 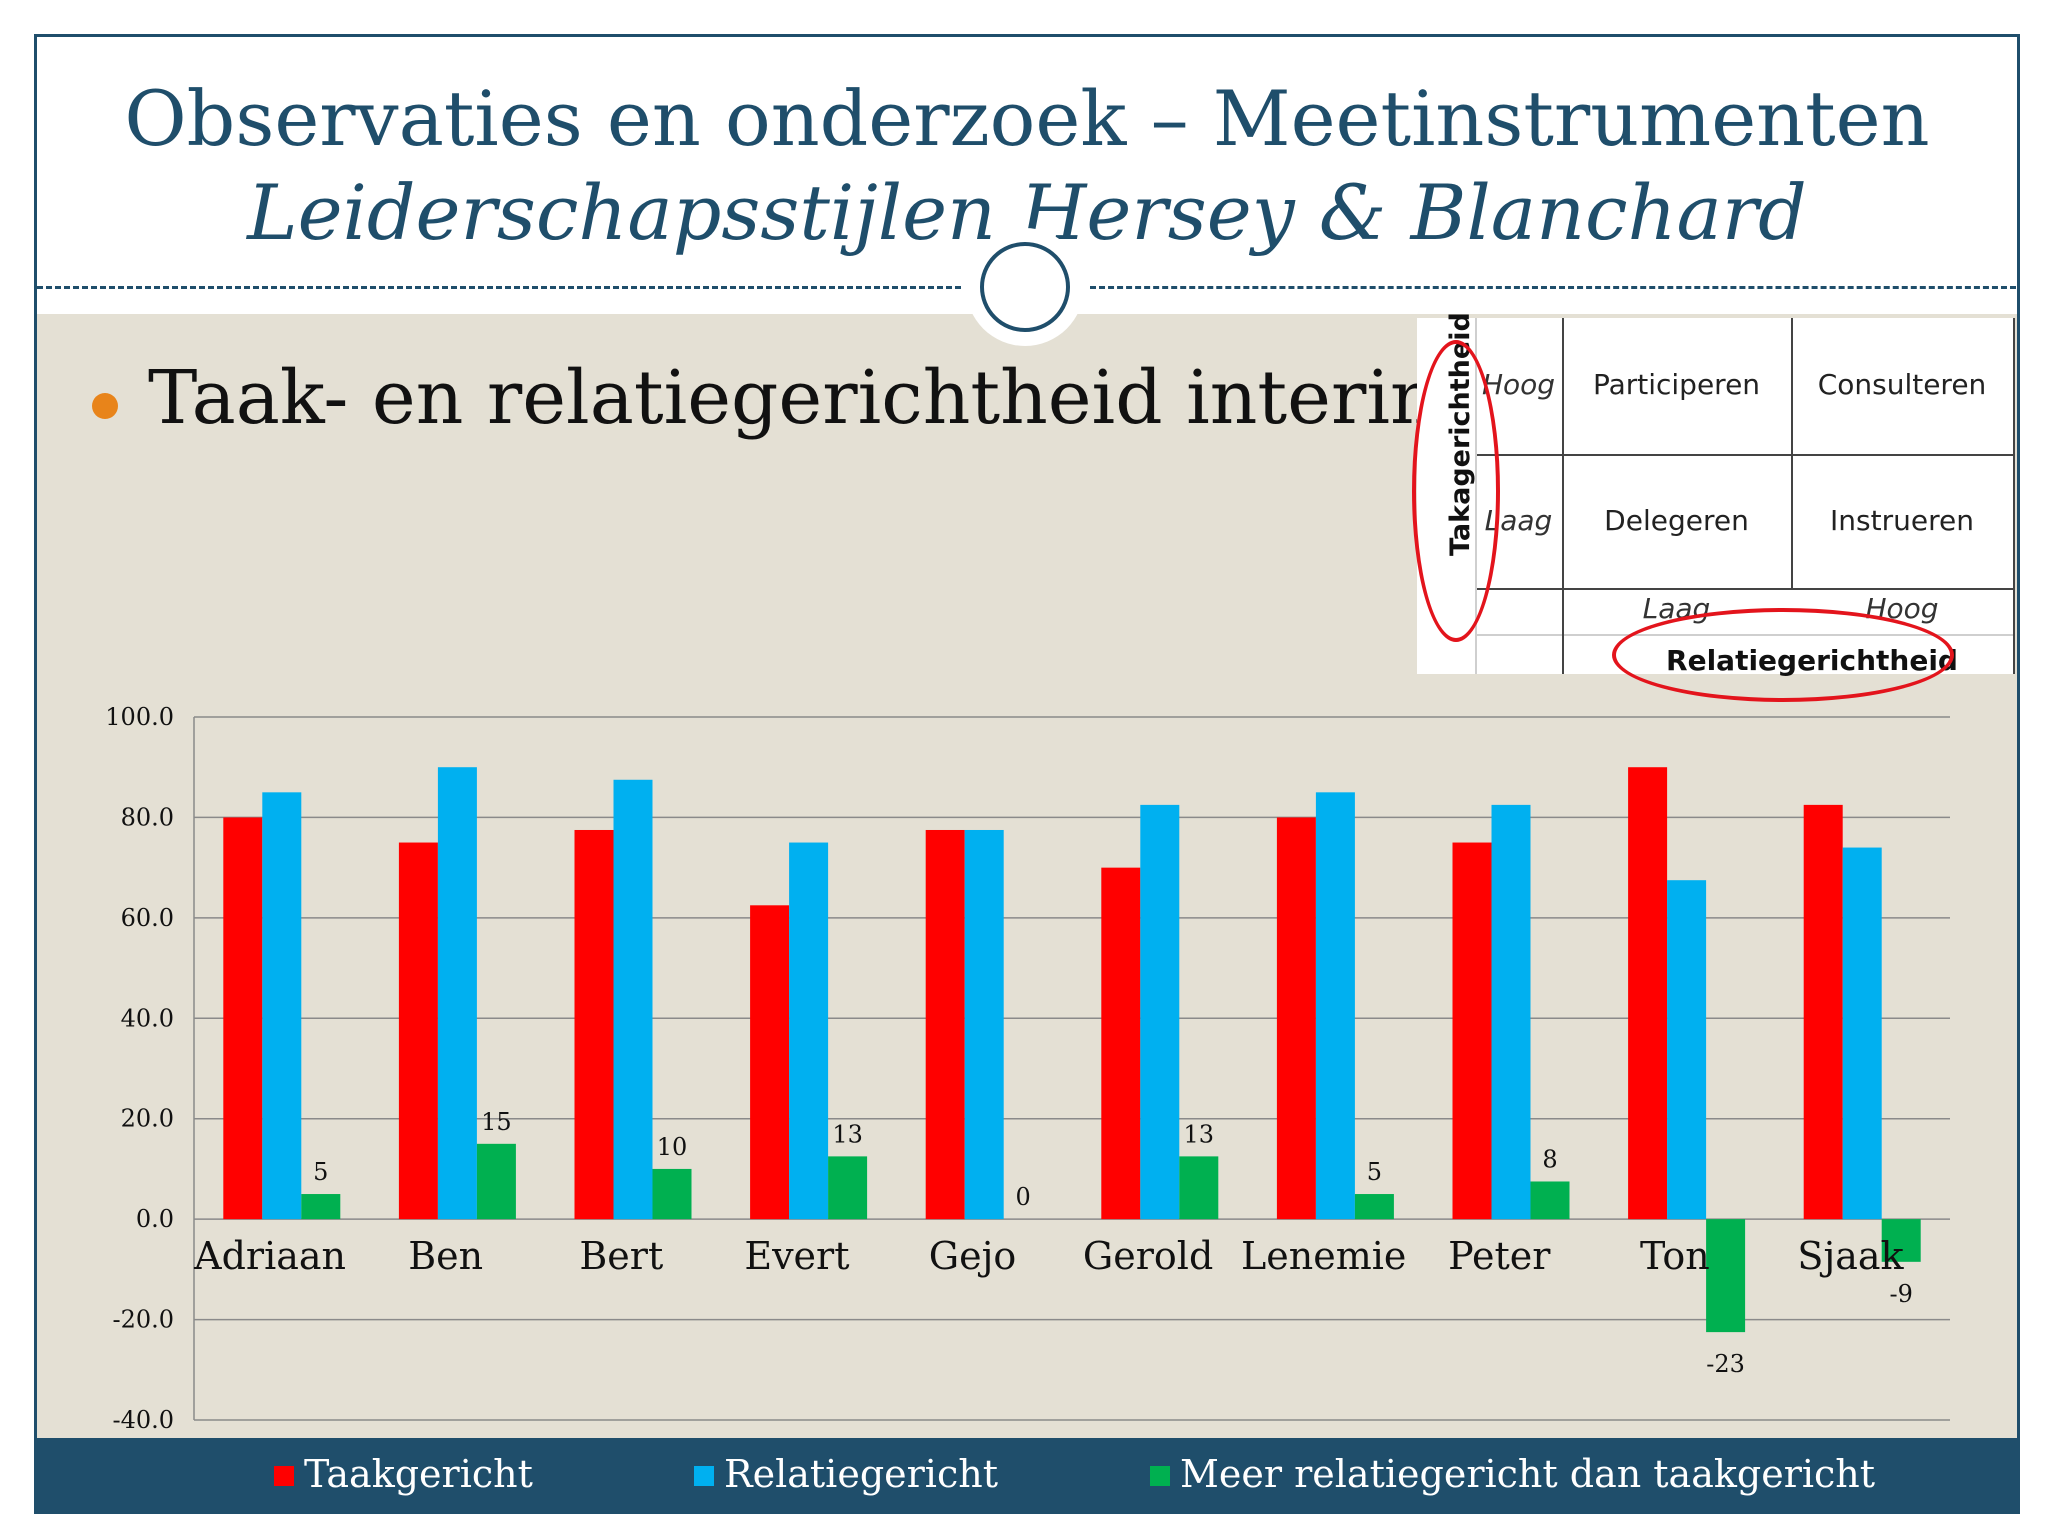 What do you see at coordinates (836, 398) in the screenshot?
I see `bullet-text: Taak- en relatiegerichtheid interims:` at bounding box center [836, 398].